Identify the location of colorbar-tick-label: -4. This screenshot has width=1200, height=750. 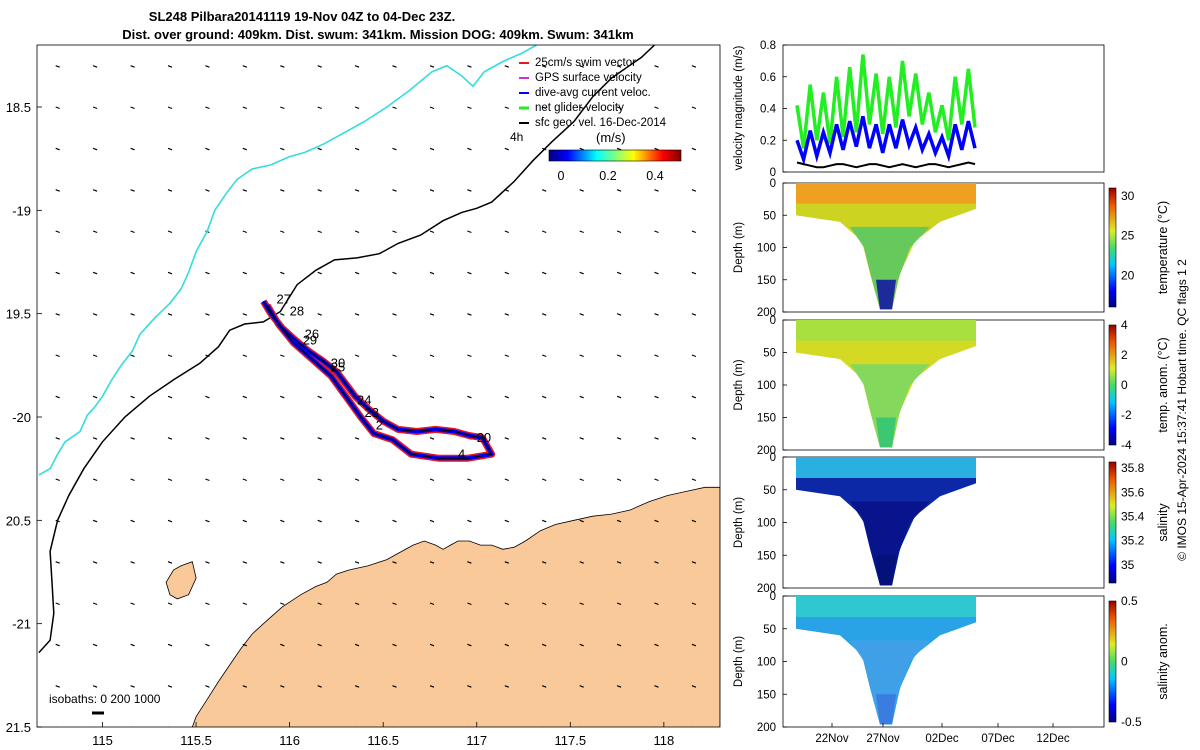
(1126, 445).